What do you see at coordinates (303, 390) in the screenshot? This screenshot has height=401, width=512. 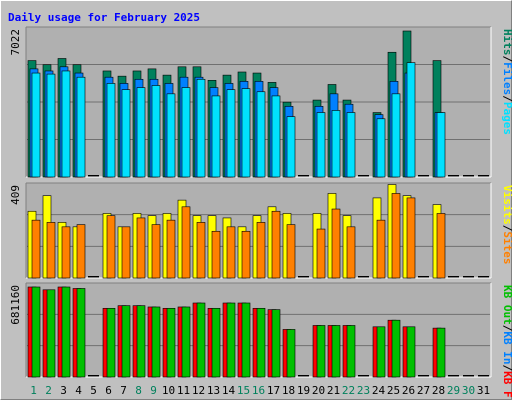 I see `x-tick-label: 19` at bounding box center [303, 390].